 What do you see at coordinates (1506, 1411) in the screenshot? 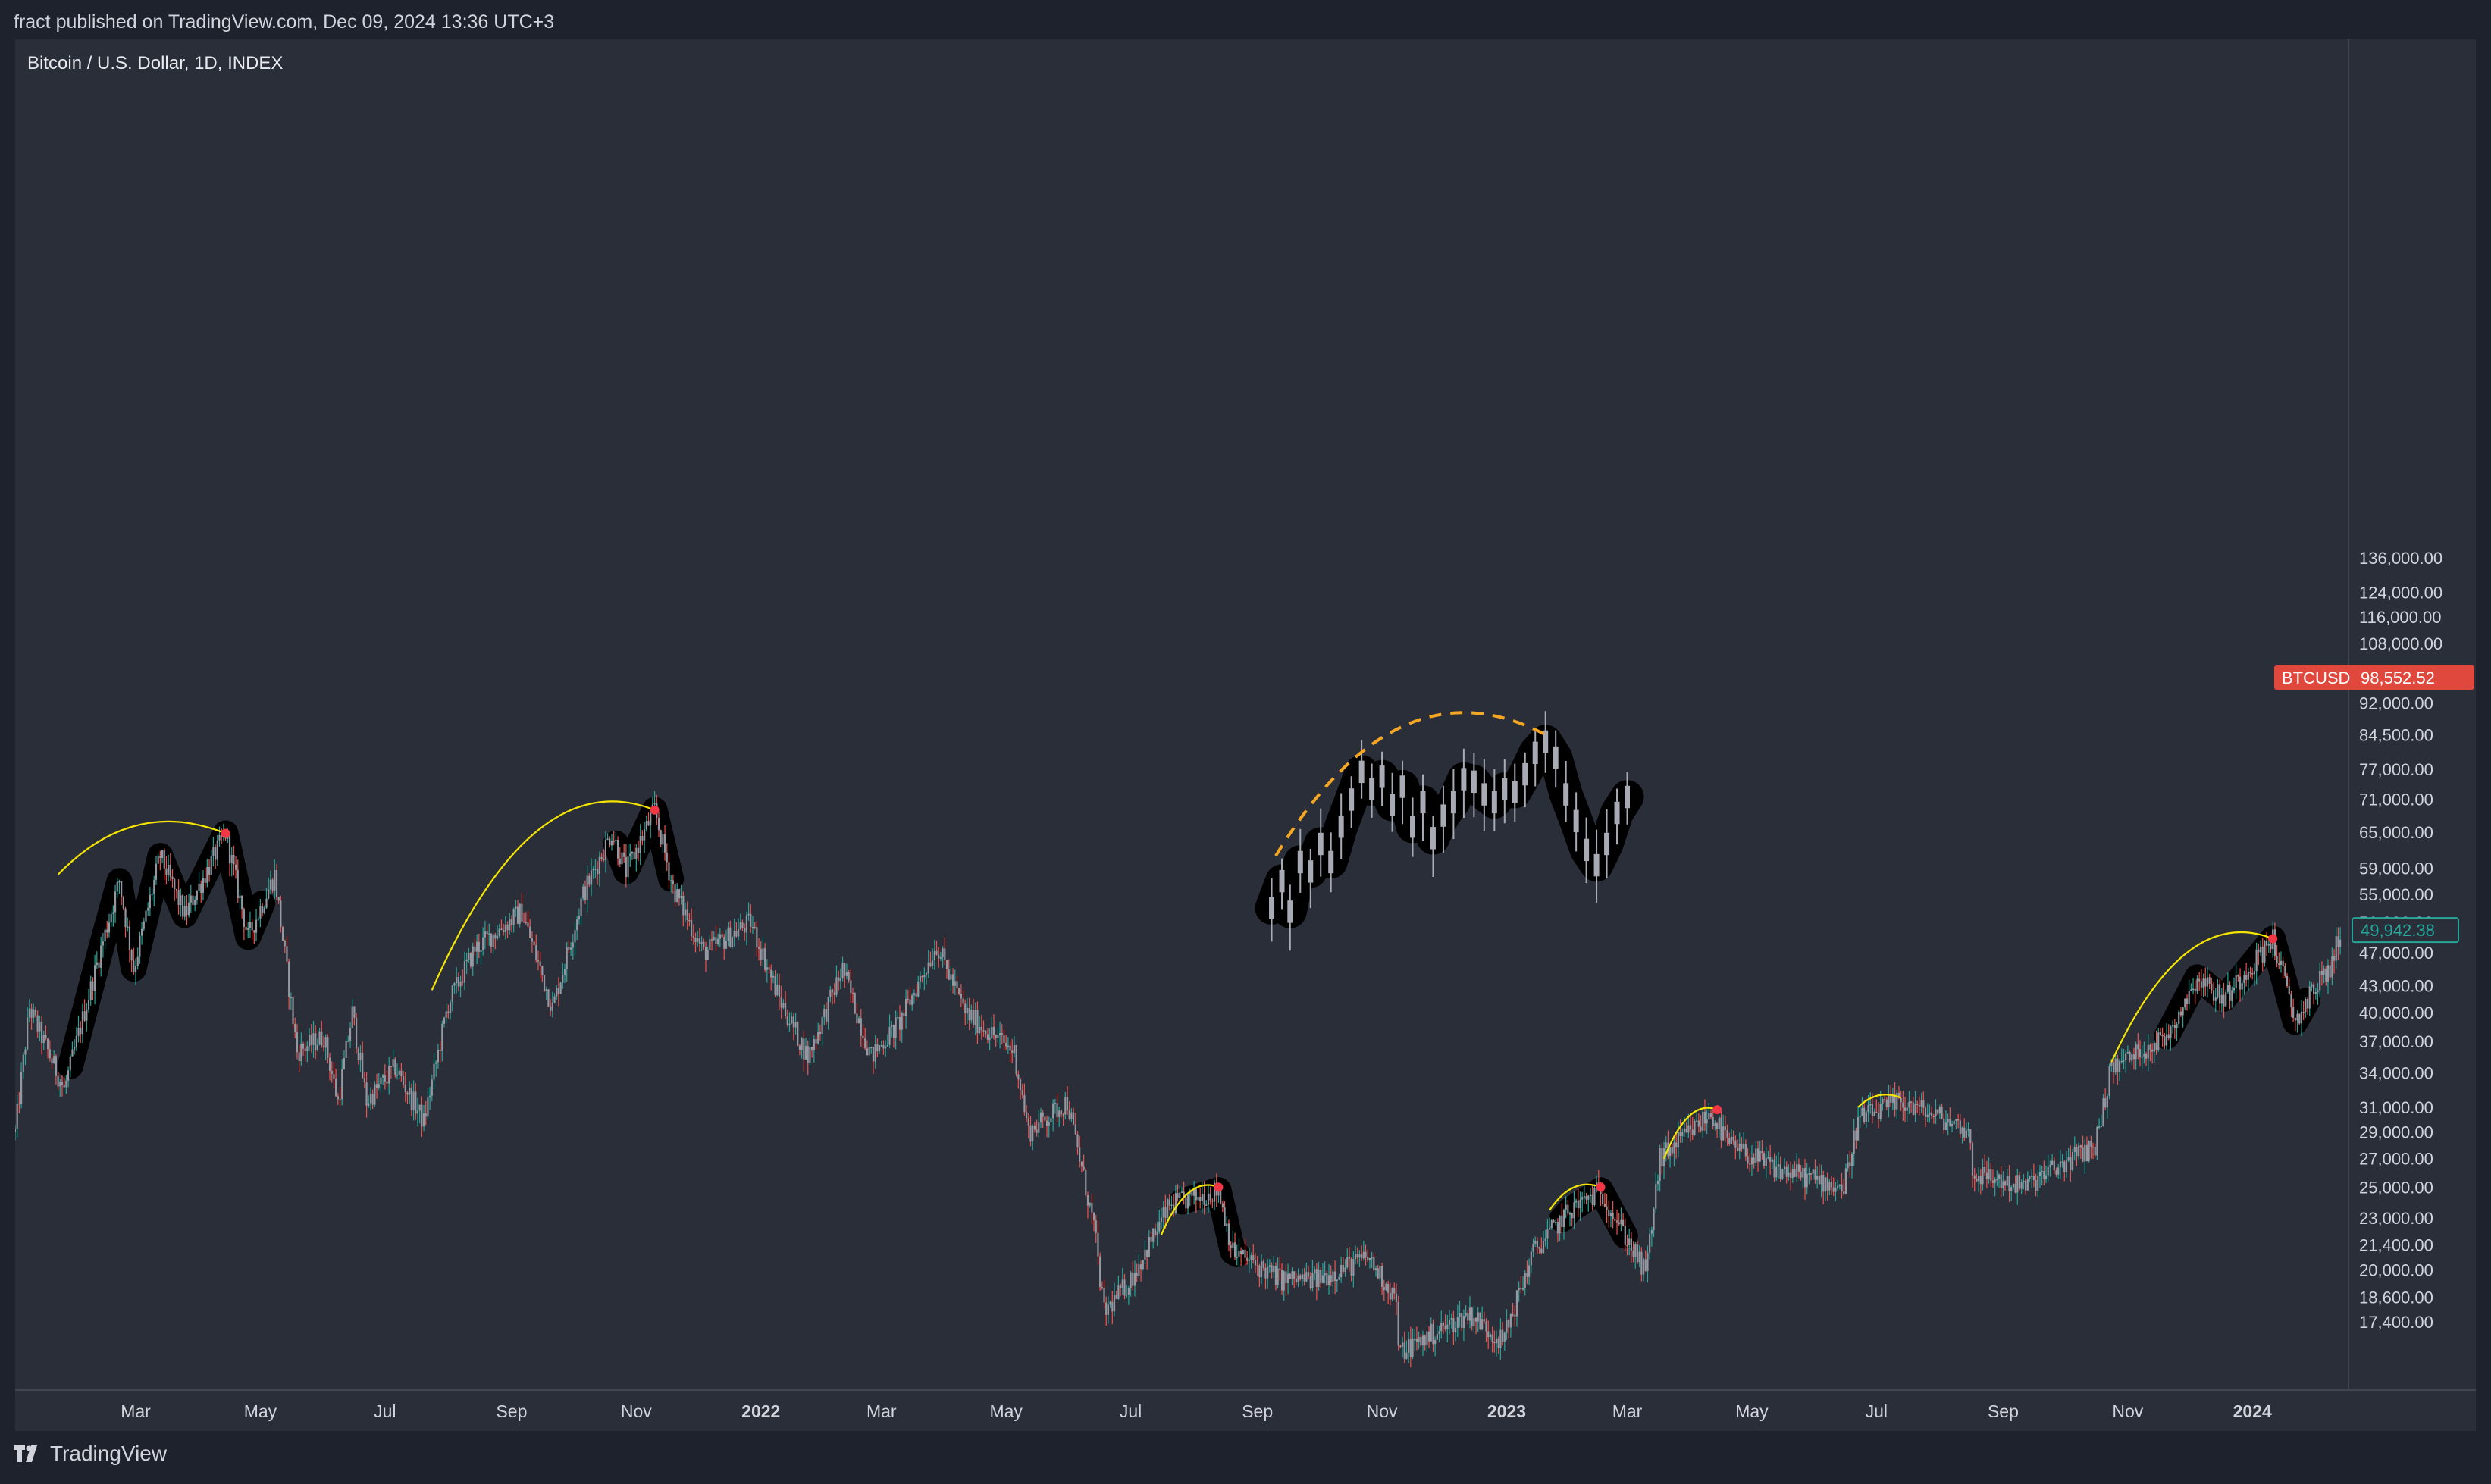
I see `time-axis-tick: 2023` at bounding box center [1506, 1411].